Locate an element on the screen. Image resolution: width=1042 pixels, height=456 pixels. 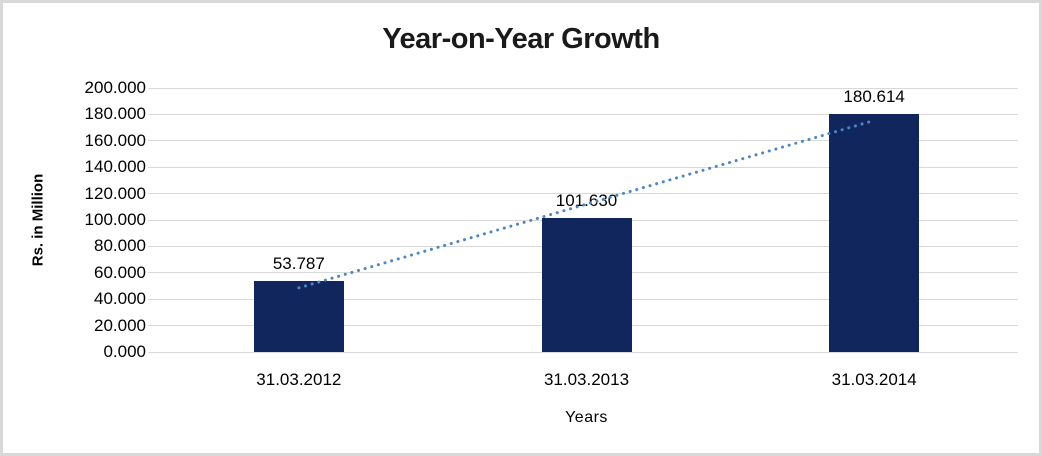
y-tick-label: 40.000 is located at coordinates (120, 299).